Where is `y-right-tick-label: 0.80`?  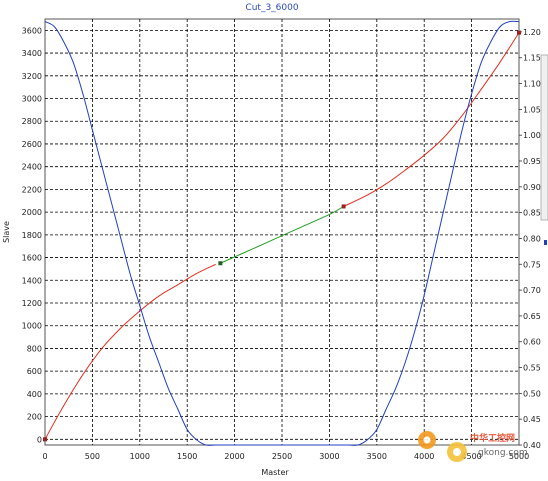 y-right-tick-label: 0.80 is located at coordinates (532, 238).